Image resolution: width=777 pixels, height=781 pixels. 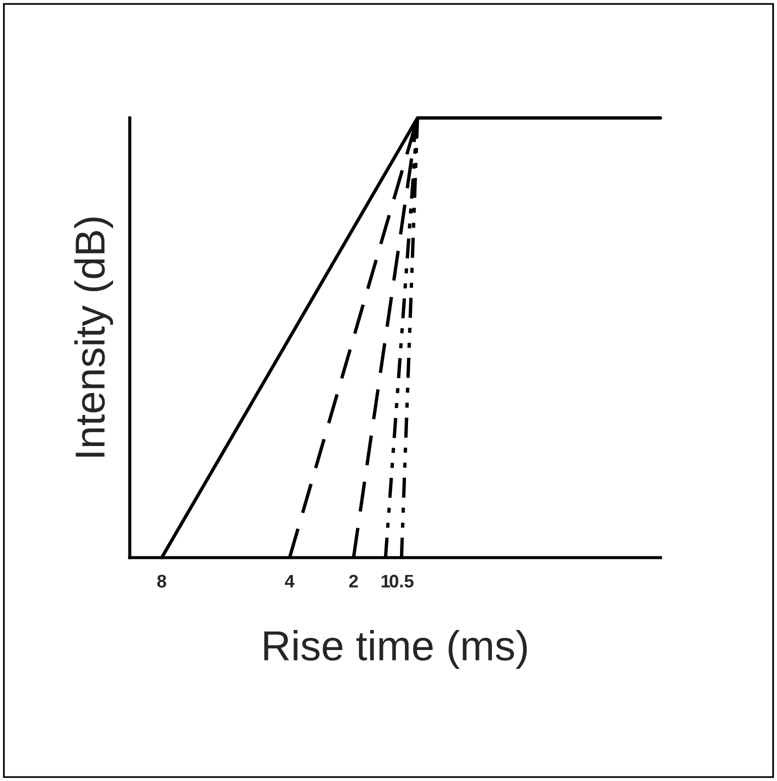 I want to click on x-tick-label: 4, so click(x=289, y=581).